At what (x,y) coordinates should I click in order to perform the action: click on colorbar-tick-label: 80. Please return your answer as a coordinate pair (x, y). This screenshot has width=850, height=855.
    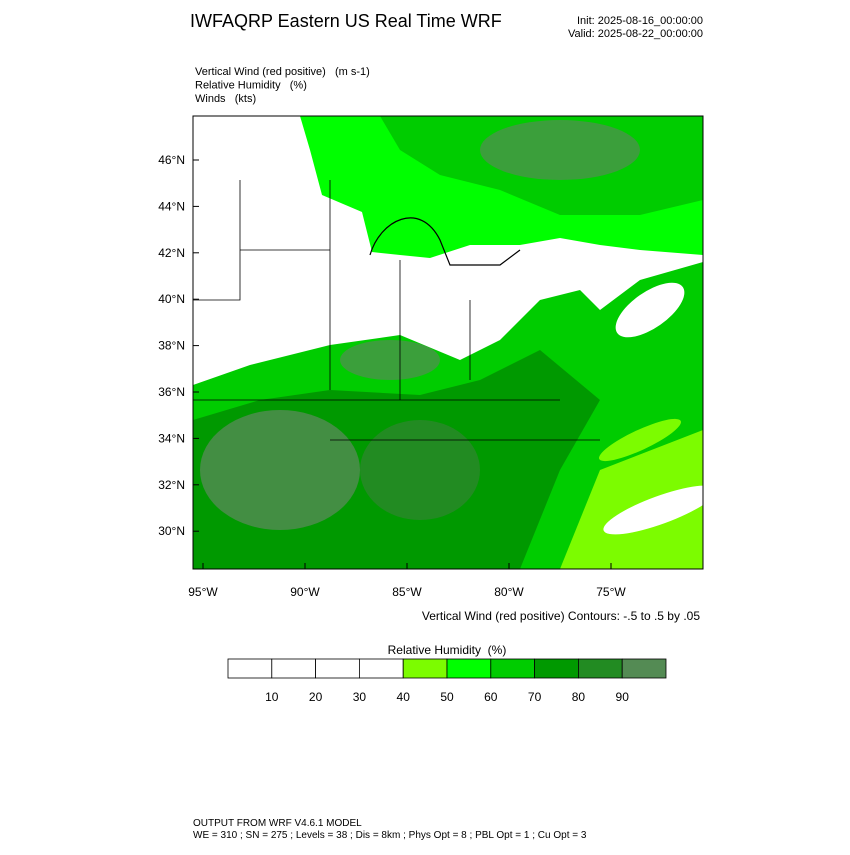
    Looking at the image, I should click on (579, 697).